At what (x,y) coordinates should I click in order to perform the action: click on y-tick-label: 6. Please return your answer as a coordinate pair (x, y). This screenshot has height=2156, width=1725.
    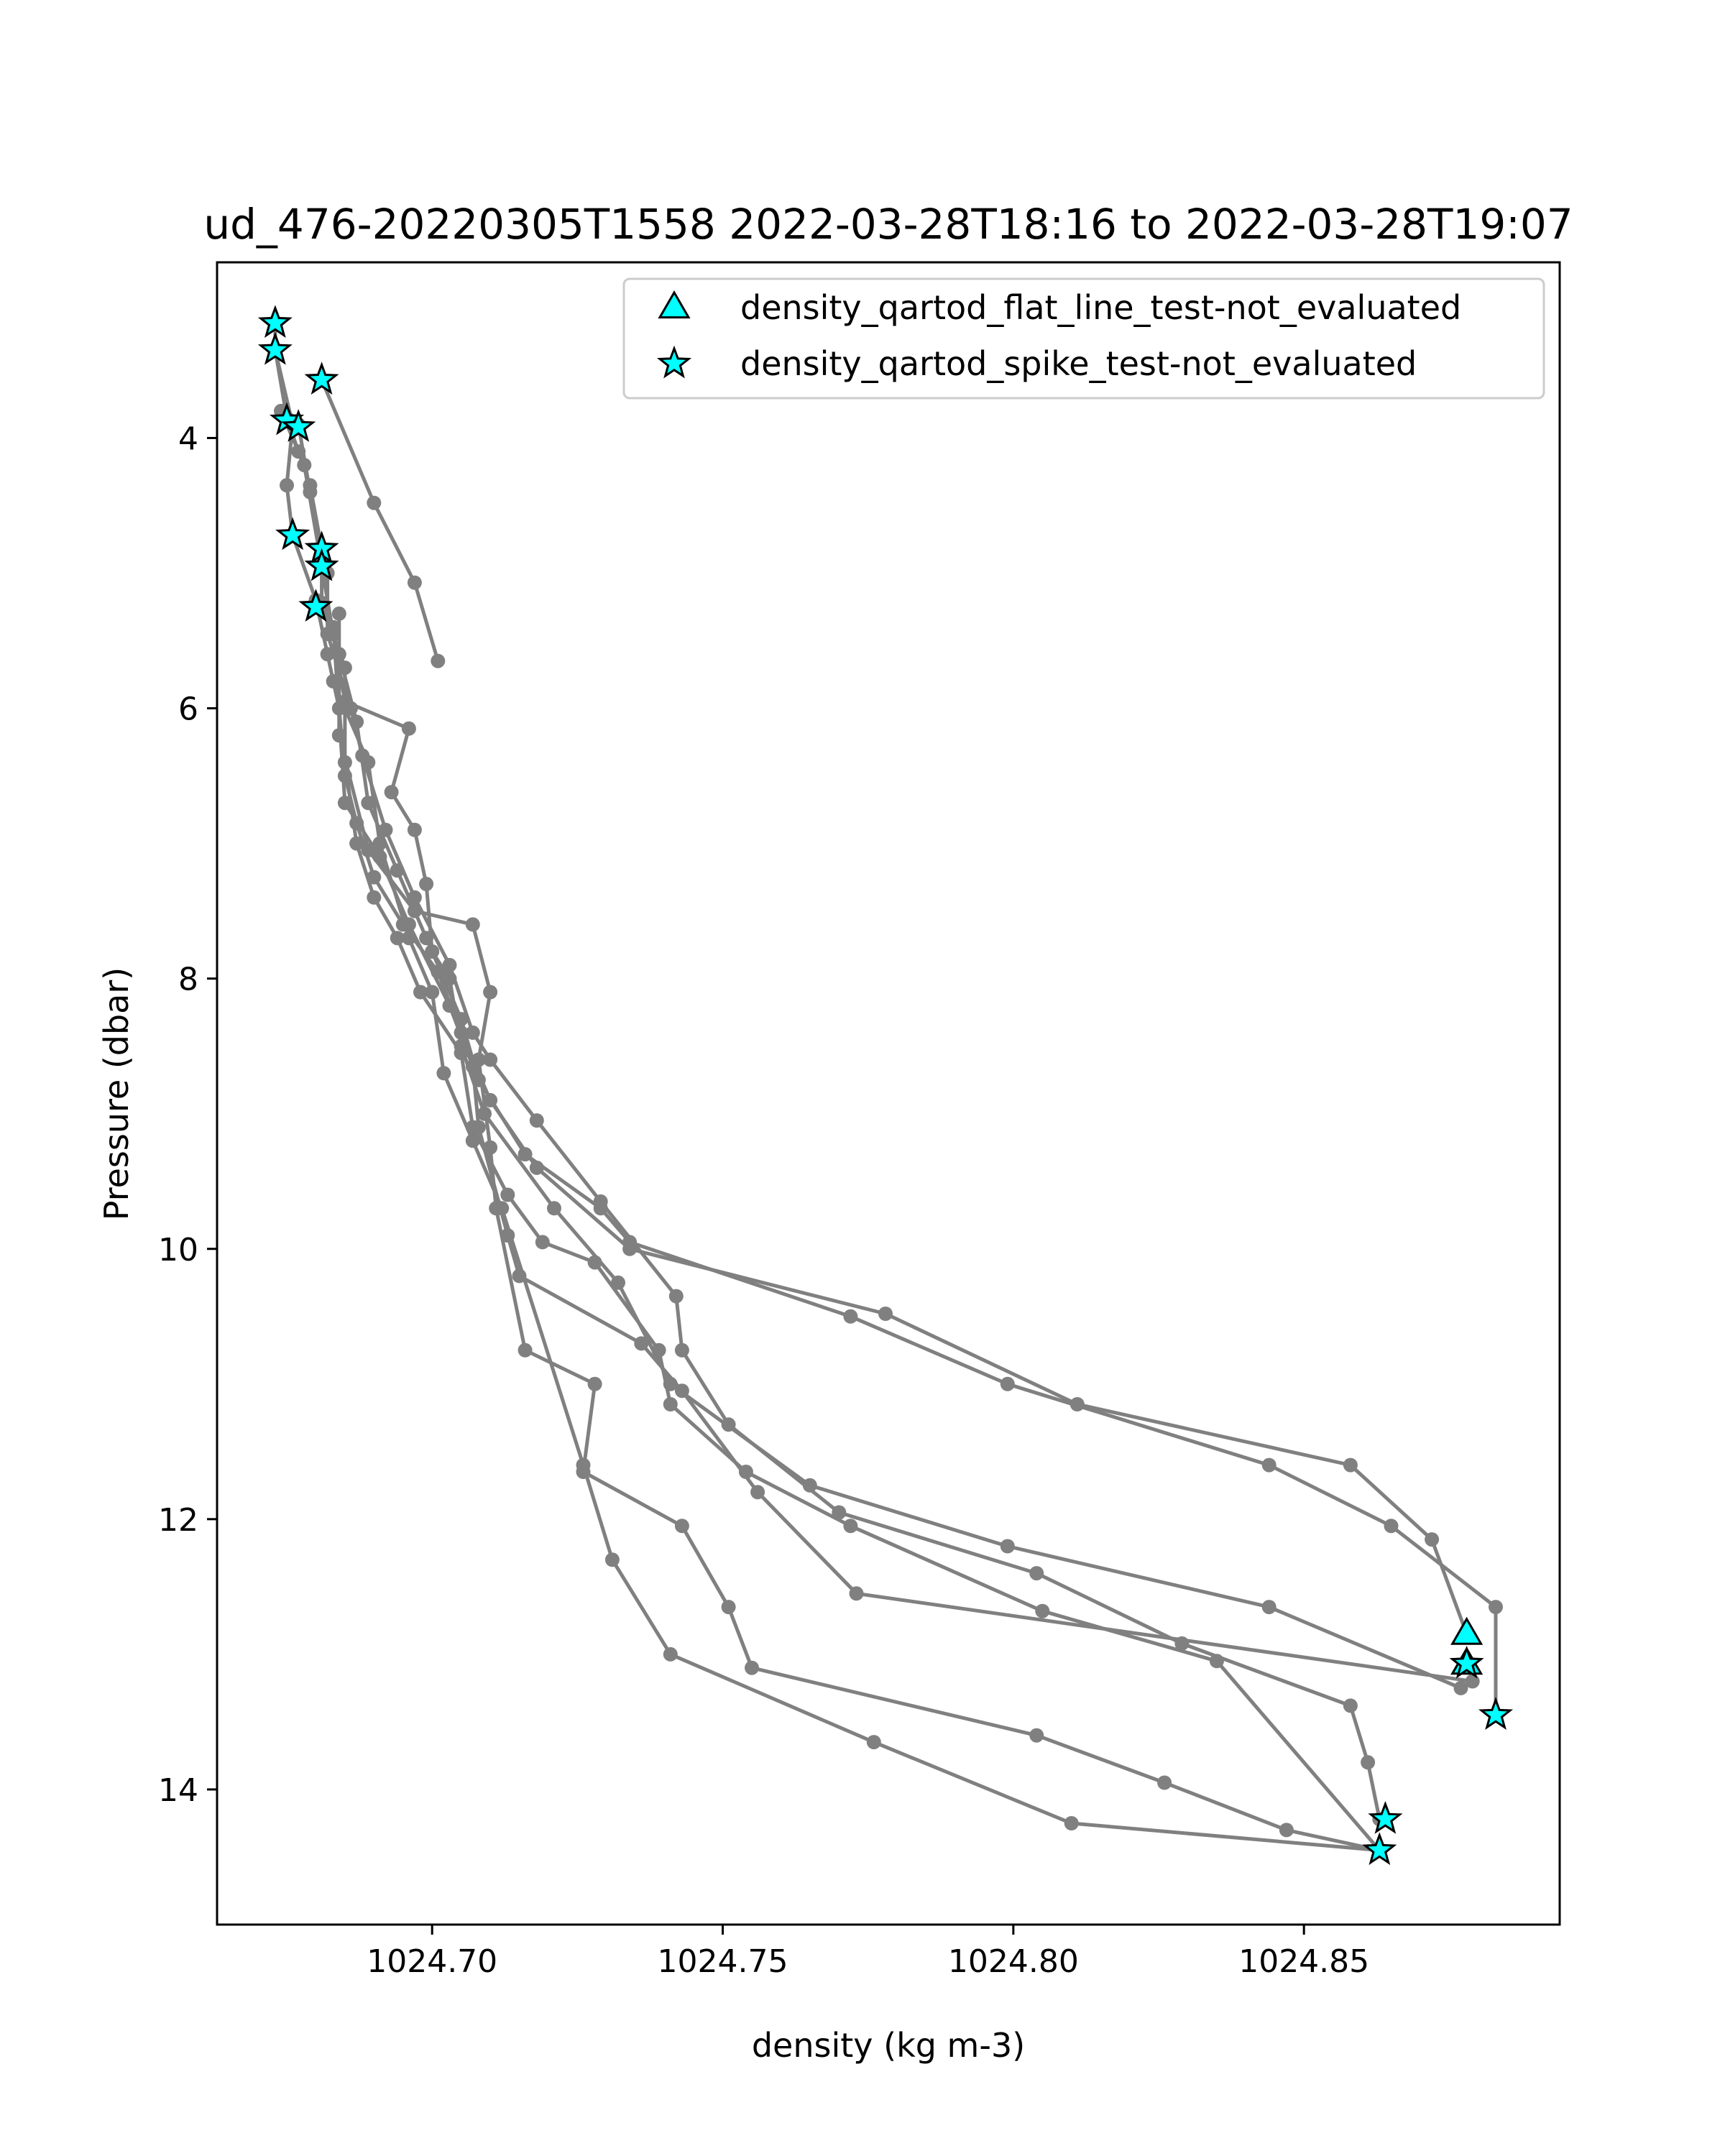
    Looking at the image, I should click on (188, 709).